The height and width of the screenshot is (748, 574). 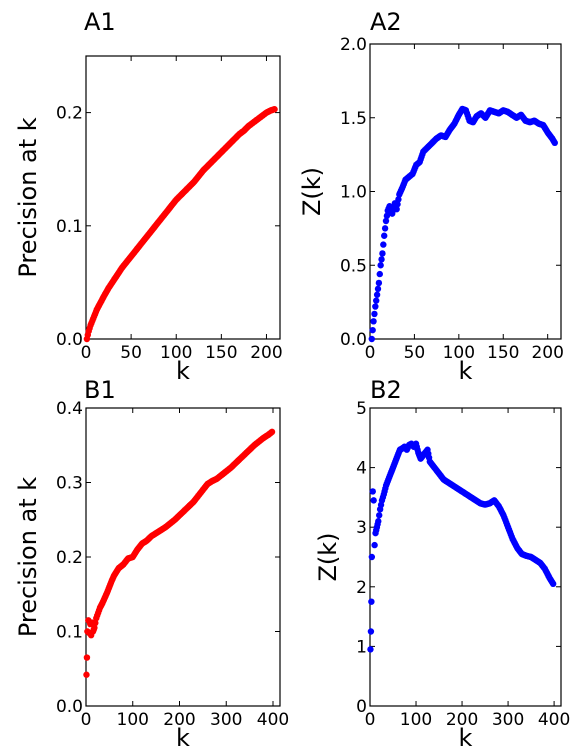 I want to click on panel-b1-points, so click(x=179, y=553).